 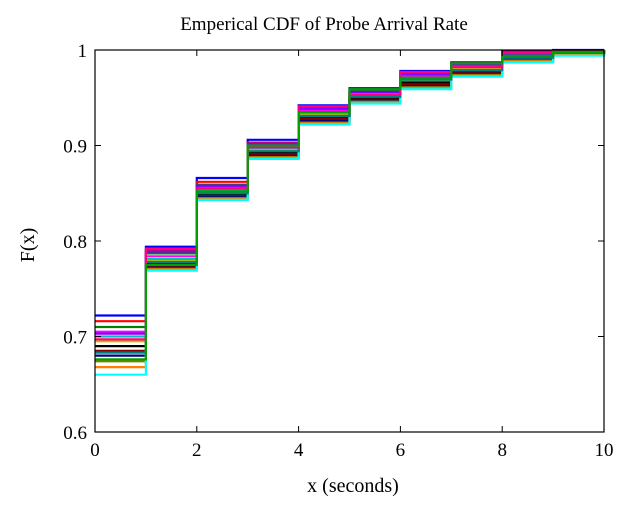 What do you see at coordinates (299, 450) in the screenshot?
I see `x-tick-label: 4` at bounding box center [299, 450].